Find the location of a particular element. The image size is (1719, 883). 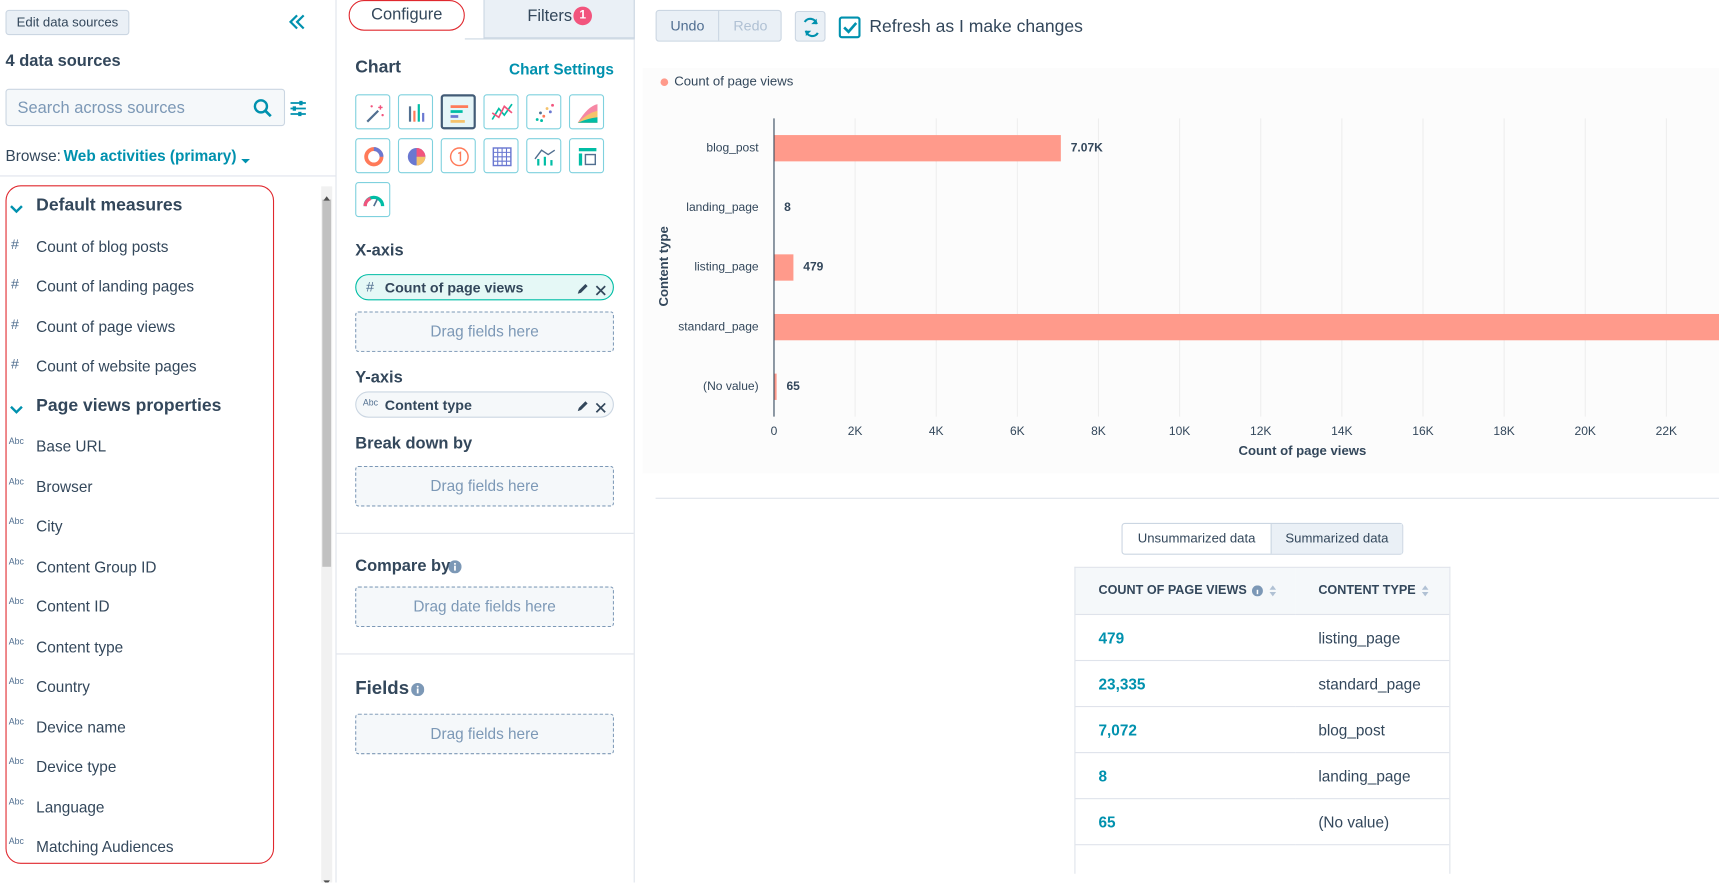

refresh-checkbox is located at coordinates (849, 27).